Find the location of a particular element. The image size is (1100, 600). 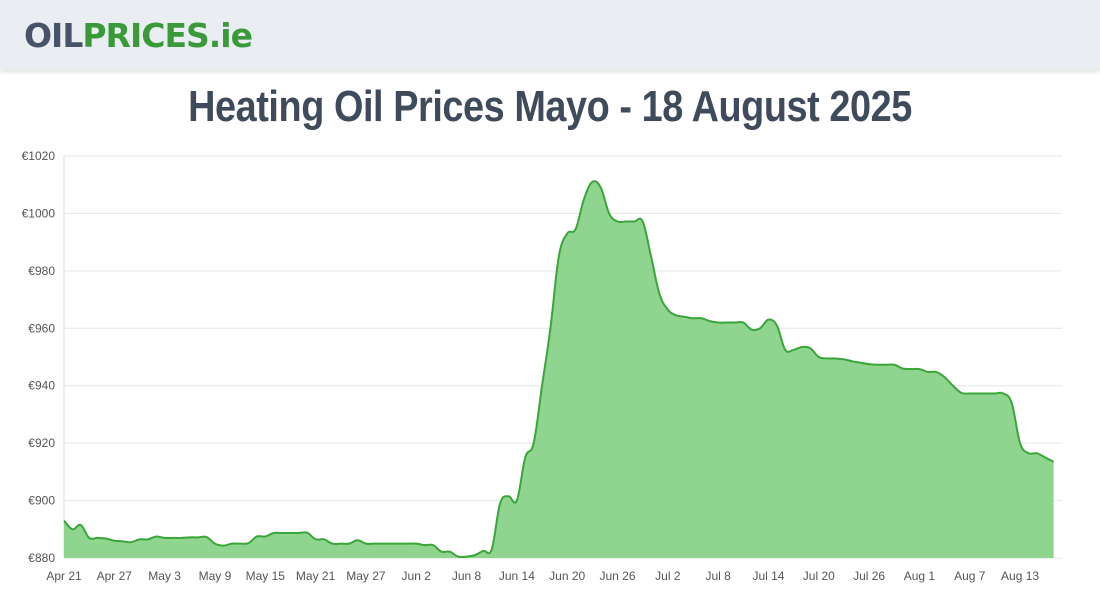

x-tick-label: Jul 8 is located at coordinates (718, 576).